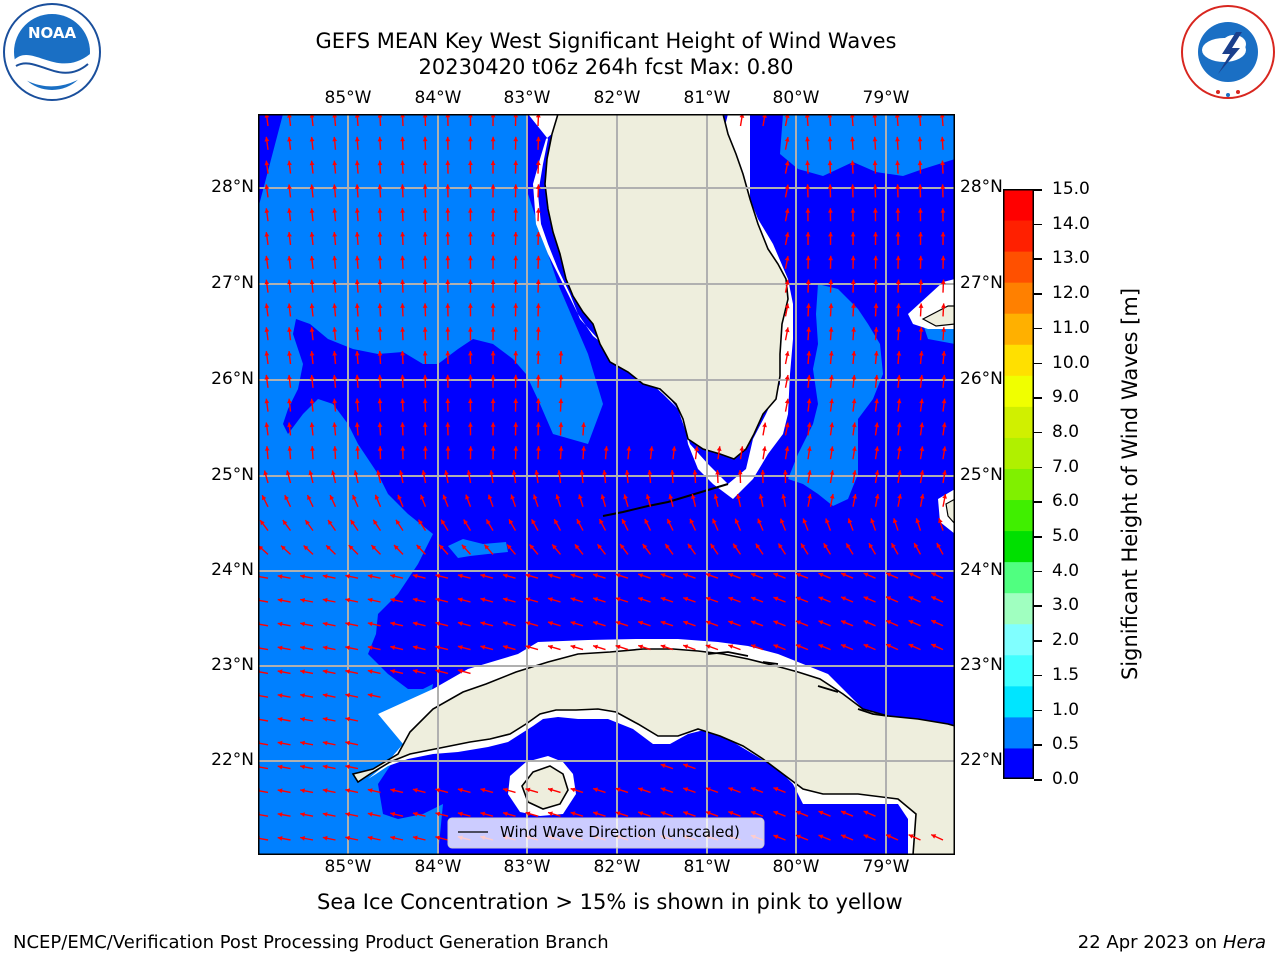  I want to click on colorbar-tick-label: 12.0, so click(1071, 293).